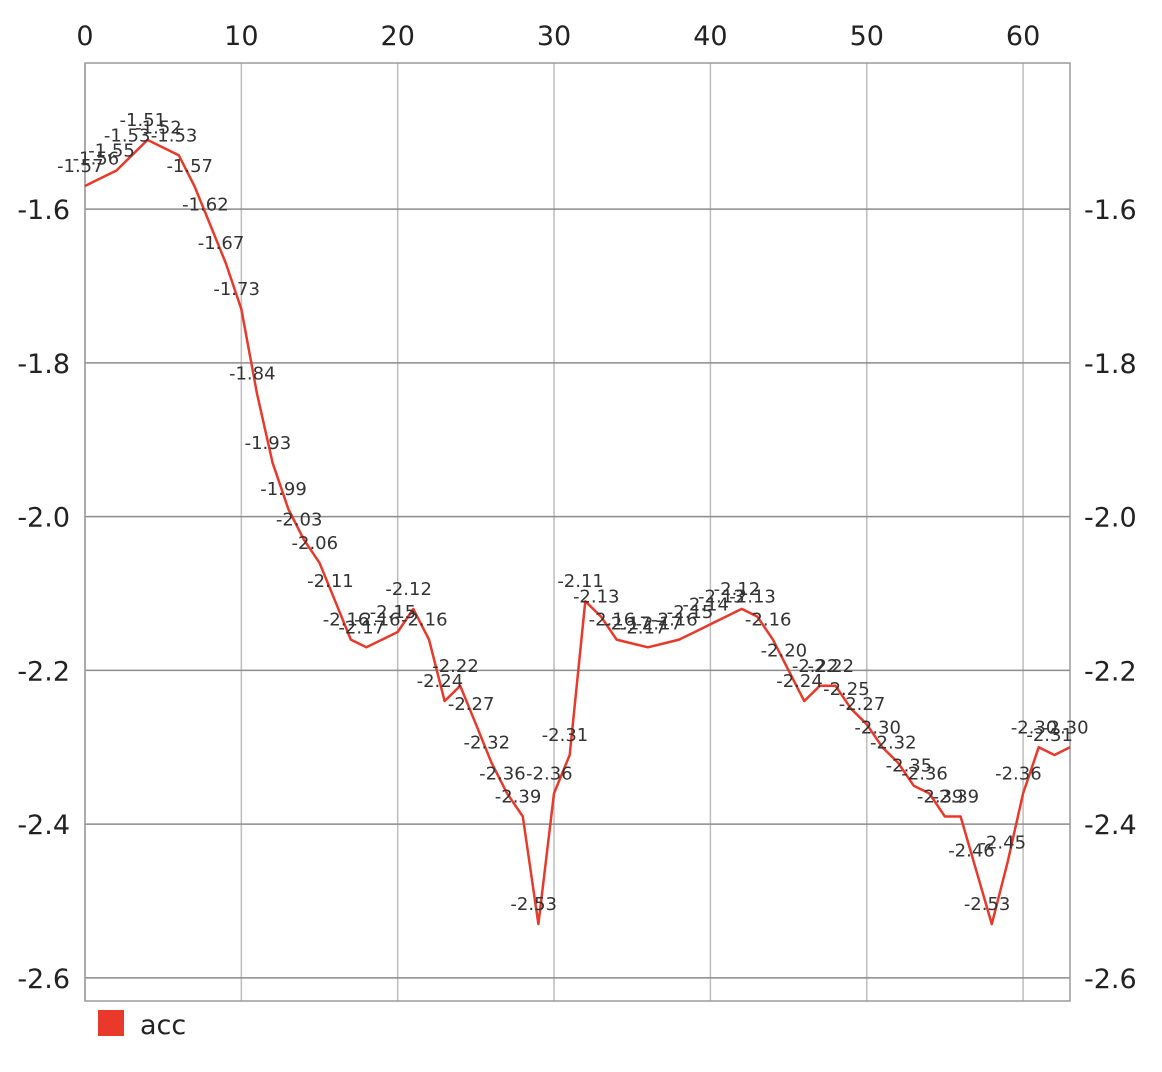  Describe the element at coordinates (1110, 595) in the screenshot. I see `y-axis-right: -1.6 -1.8 -2.0 -2.2 -2.4 -2.6` at that location.